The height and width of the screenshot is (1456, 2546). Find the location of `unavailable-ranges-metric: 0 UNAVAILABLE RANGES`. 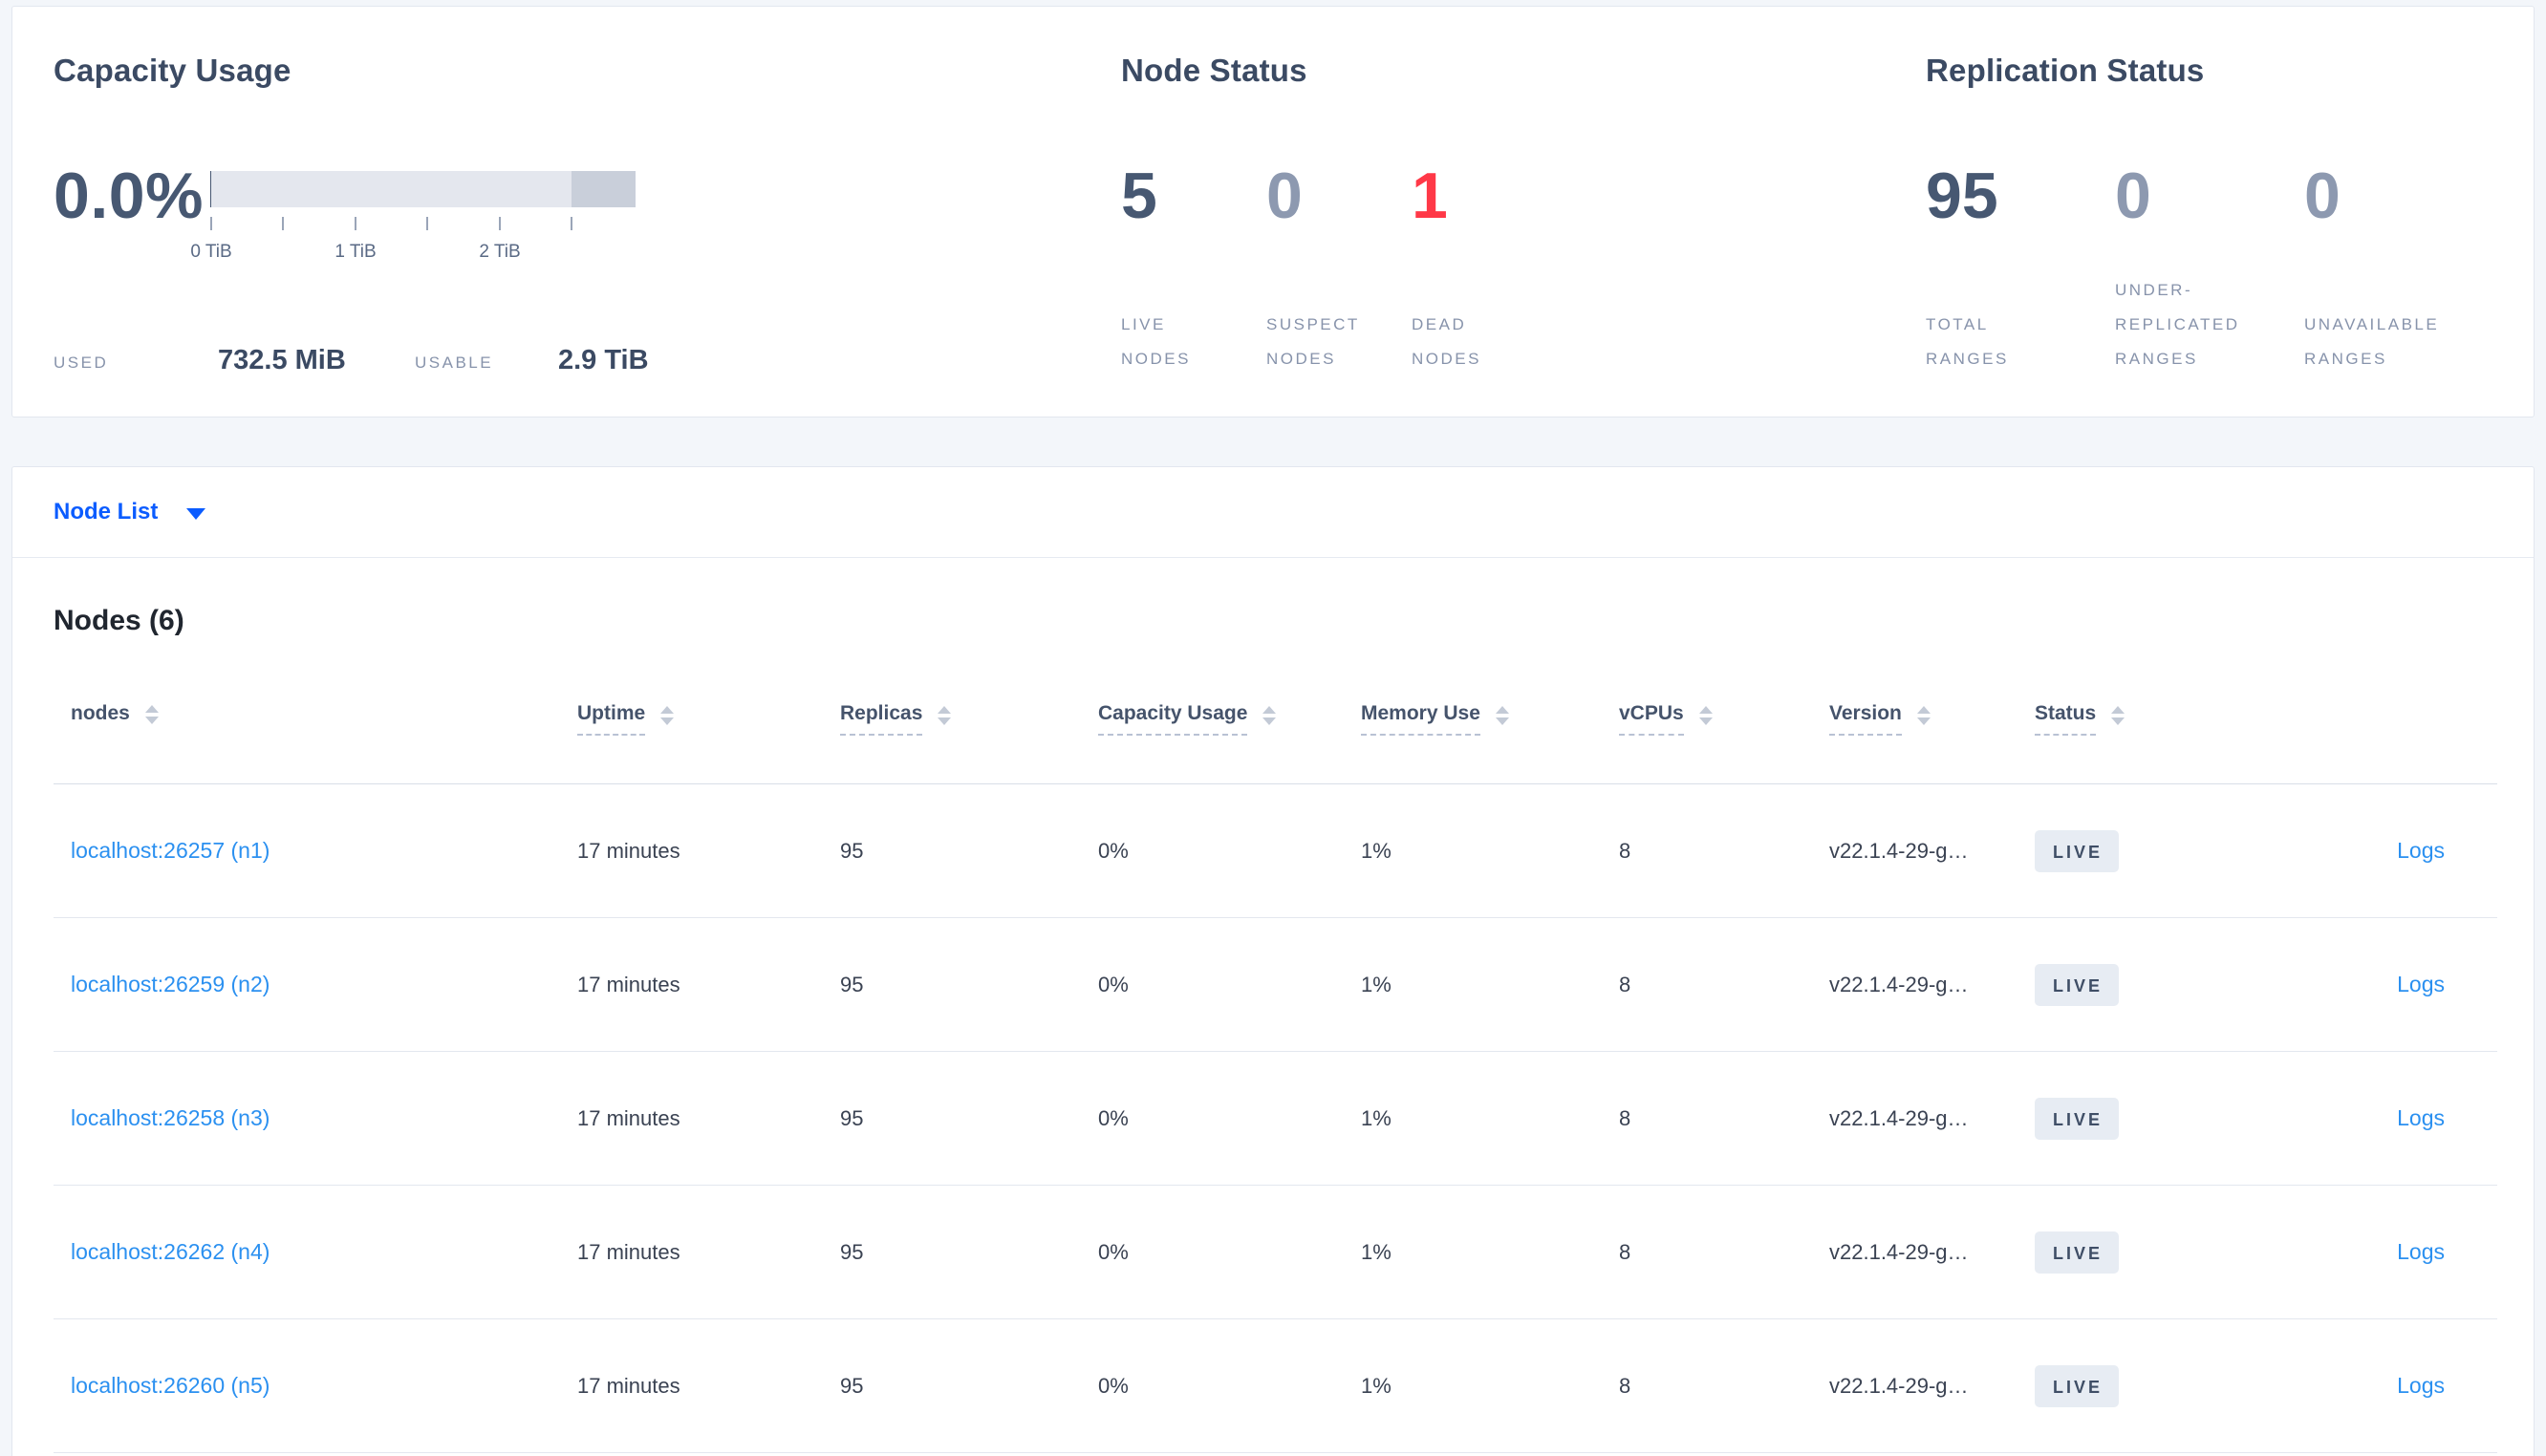

unavailable-ranges-metric: 0 UNAVAILABLE RANGES is located at coordinates (2398, 212).